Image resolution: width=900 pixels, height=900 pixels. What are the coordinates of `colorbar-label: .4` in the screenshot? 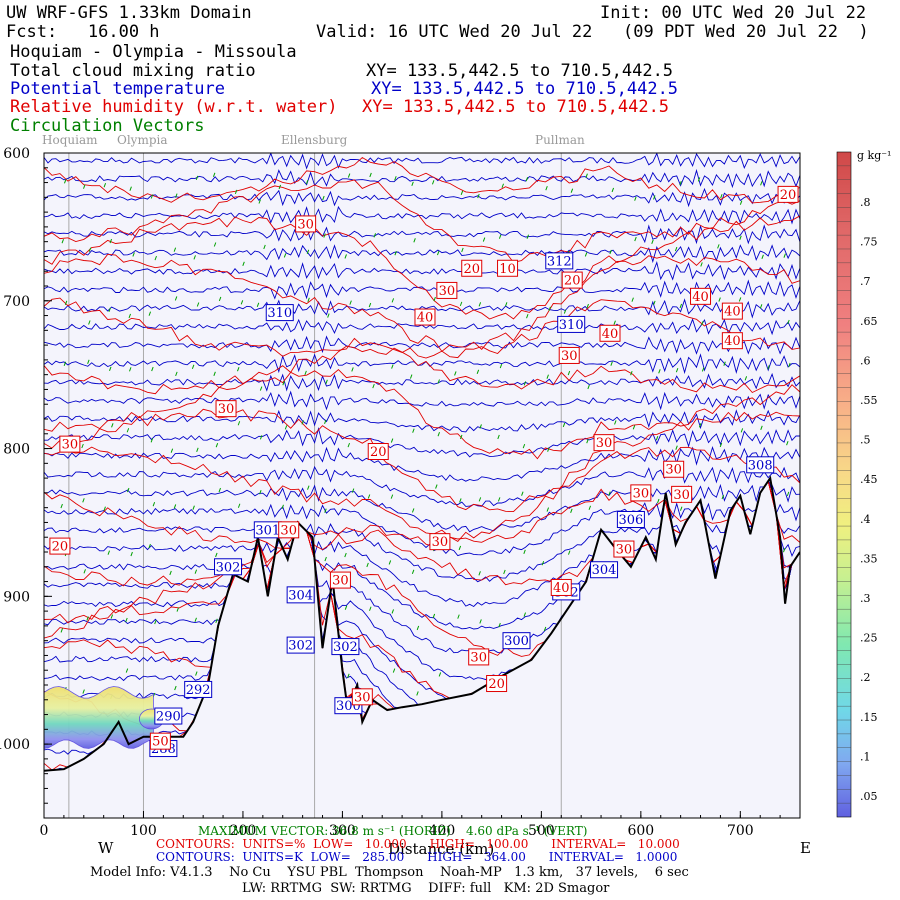 It's located at (865, 519).